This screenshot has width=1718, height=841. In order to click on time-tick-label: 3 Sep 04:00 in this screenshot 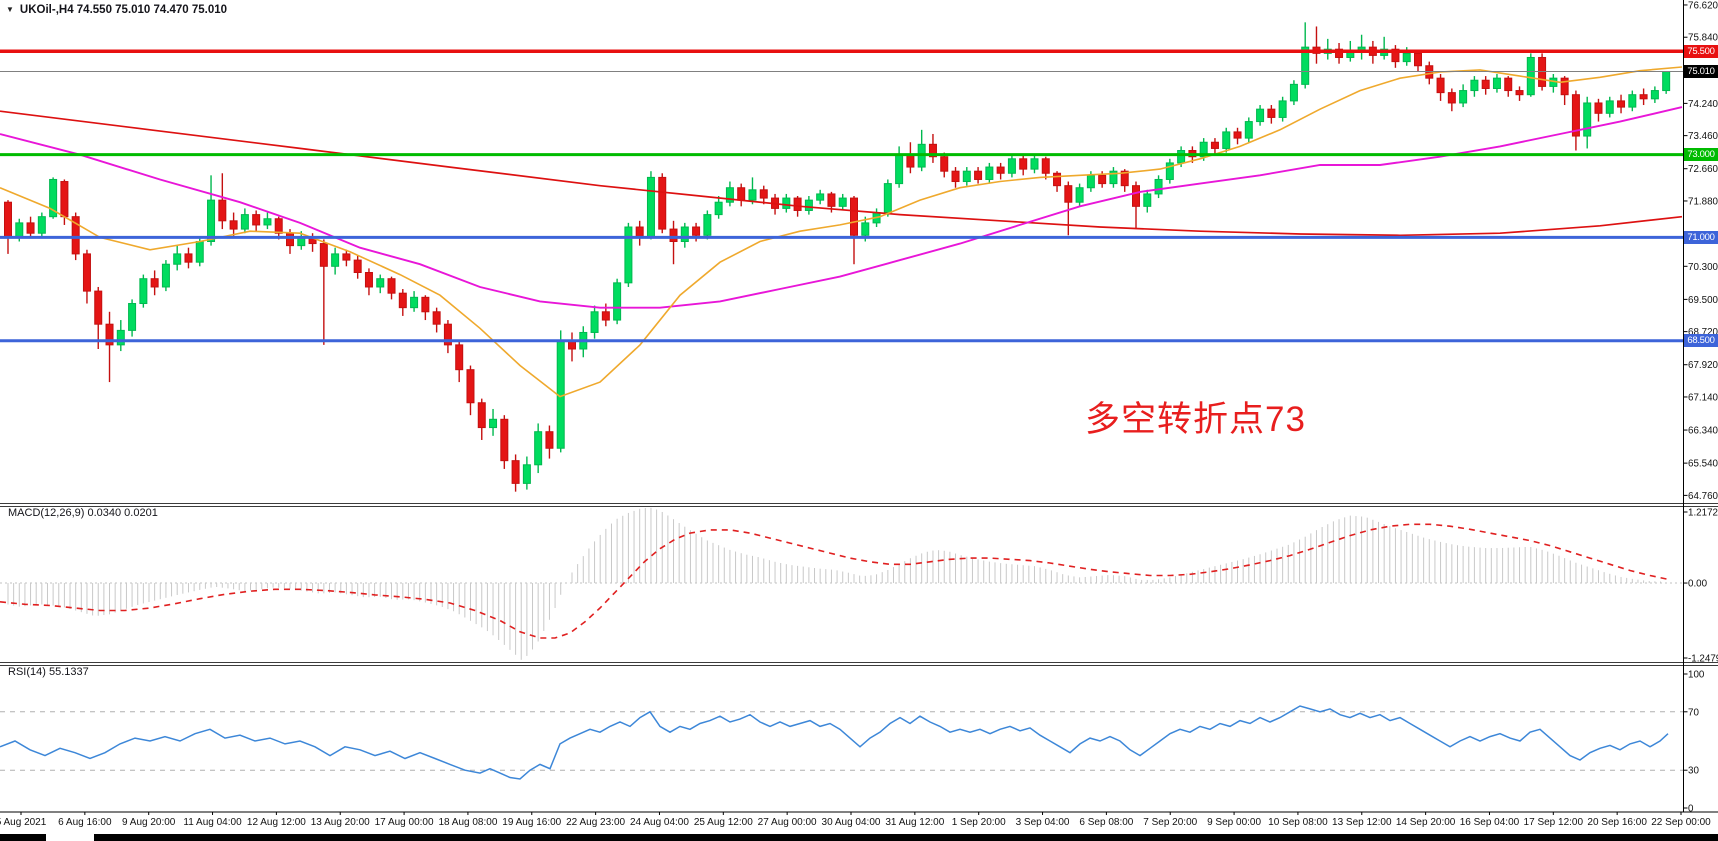, I will do `click(1043, 822)`.